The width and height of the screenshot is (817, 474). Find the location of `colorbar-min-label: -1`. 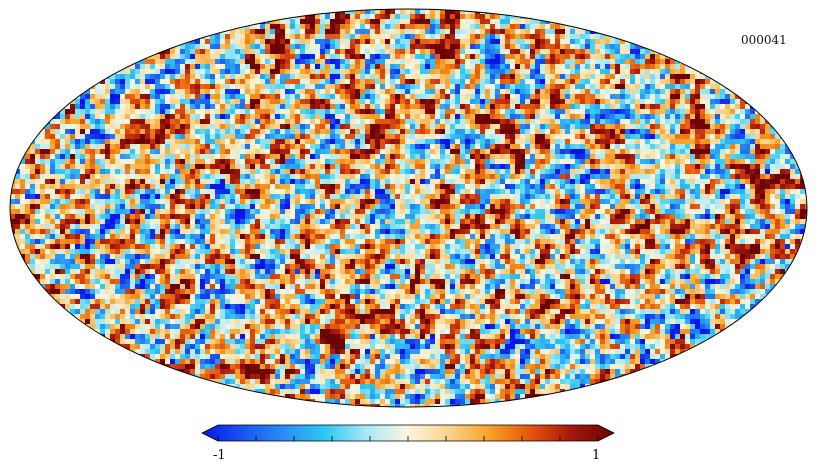

colorbar-min-label: -1 is located at coordinates (219, 455).